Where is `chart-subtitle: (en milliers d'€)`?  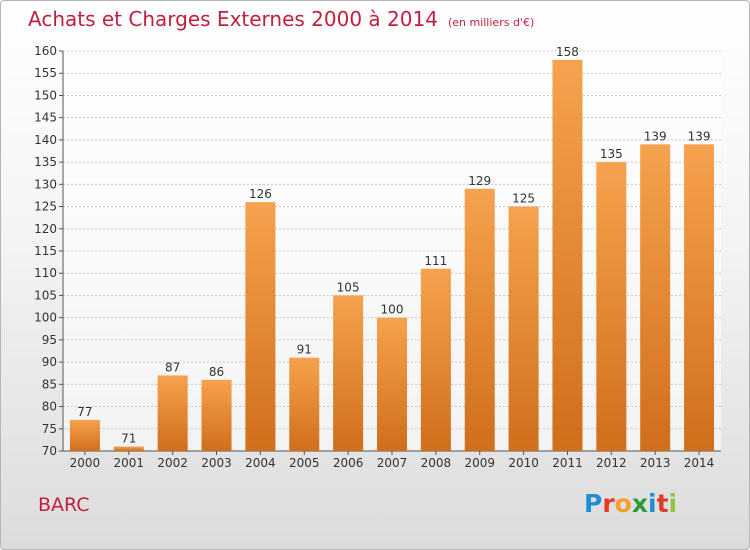
chart-subtitle: (en milliers d'€) is located at coordinates (491, 22).